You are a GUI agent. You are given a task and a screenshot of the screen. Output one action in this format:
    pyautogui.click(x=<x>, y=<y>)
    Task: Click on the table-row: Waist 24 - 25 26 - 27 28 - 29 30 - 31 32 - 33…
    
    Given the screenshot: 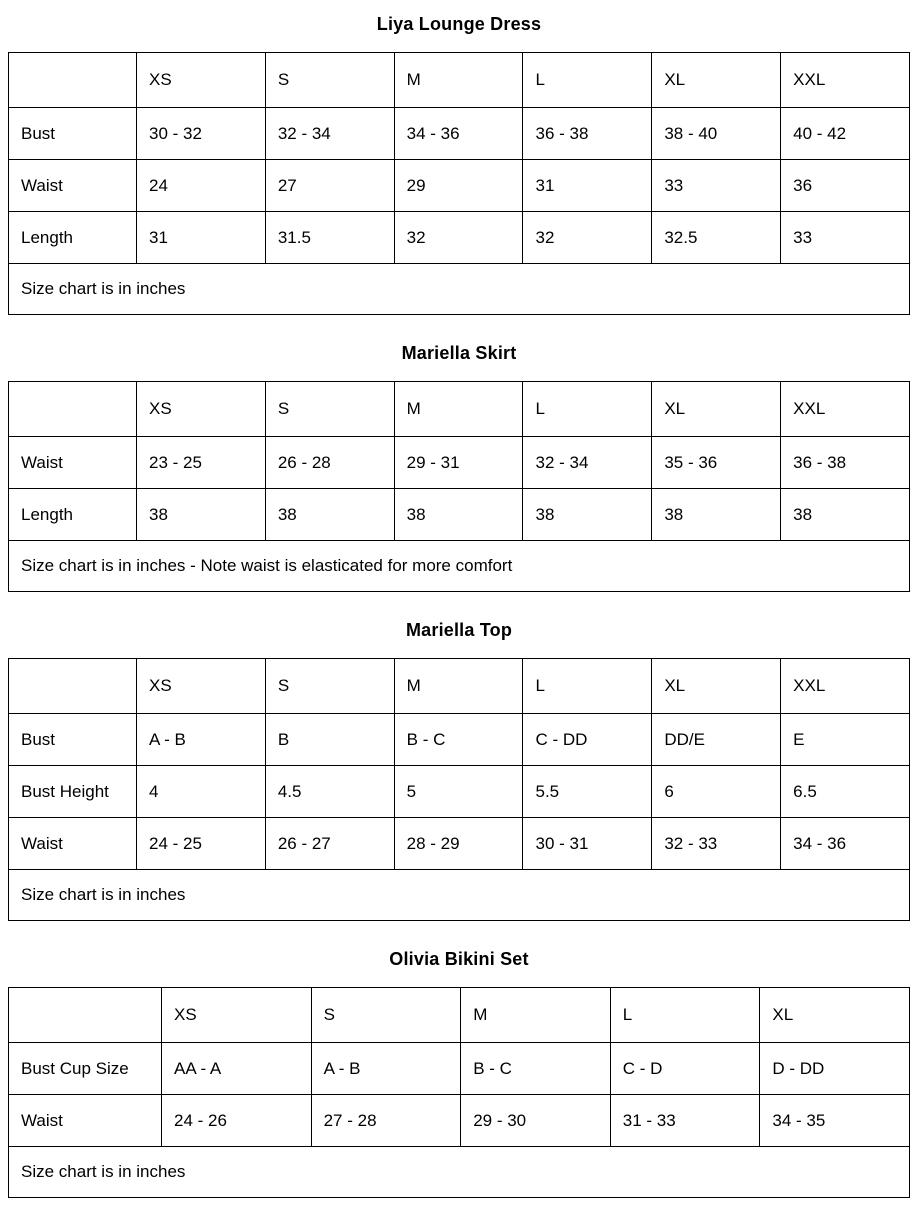 What is the action you would take?
    pyautogui.click(x=459, y=843)
    